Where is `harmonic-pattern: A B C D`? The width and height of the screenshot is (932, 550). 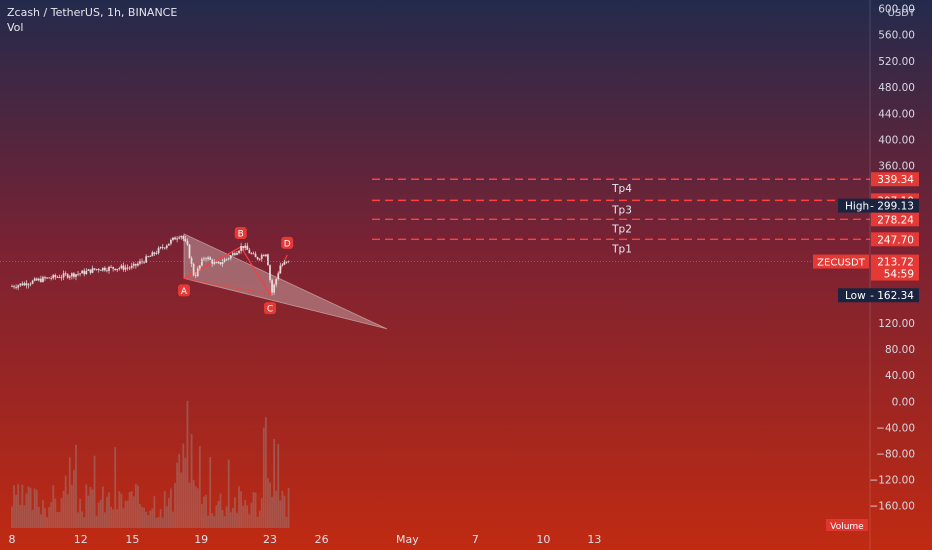
harmonic-pattern: A B C D is located at coordinates (283, 278).